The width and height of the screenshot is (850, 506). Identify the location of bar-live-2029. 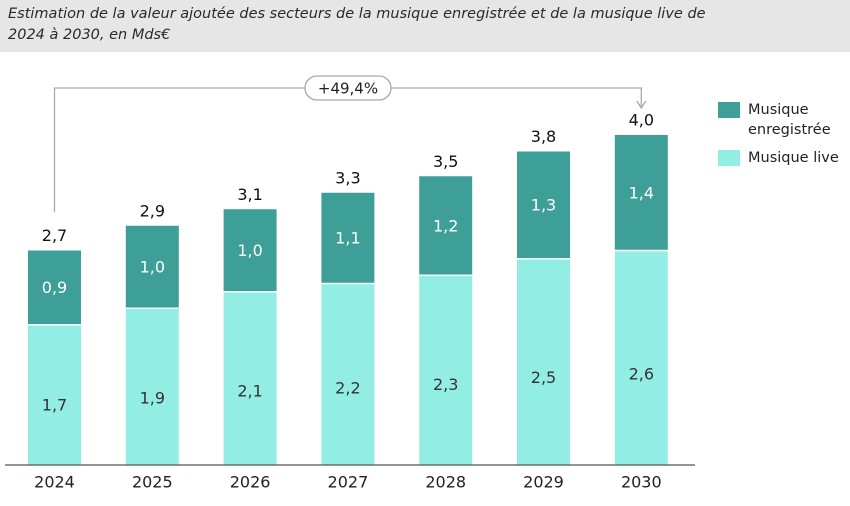
(543, 361).